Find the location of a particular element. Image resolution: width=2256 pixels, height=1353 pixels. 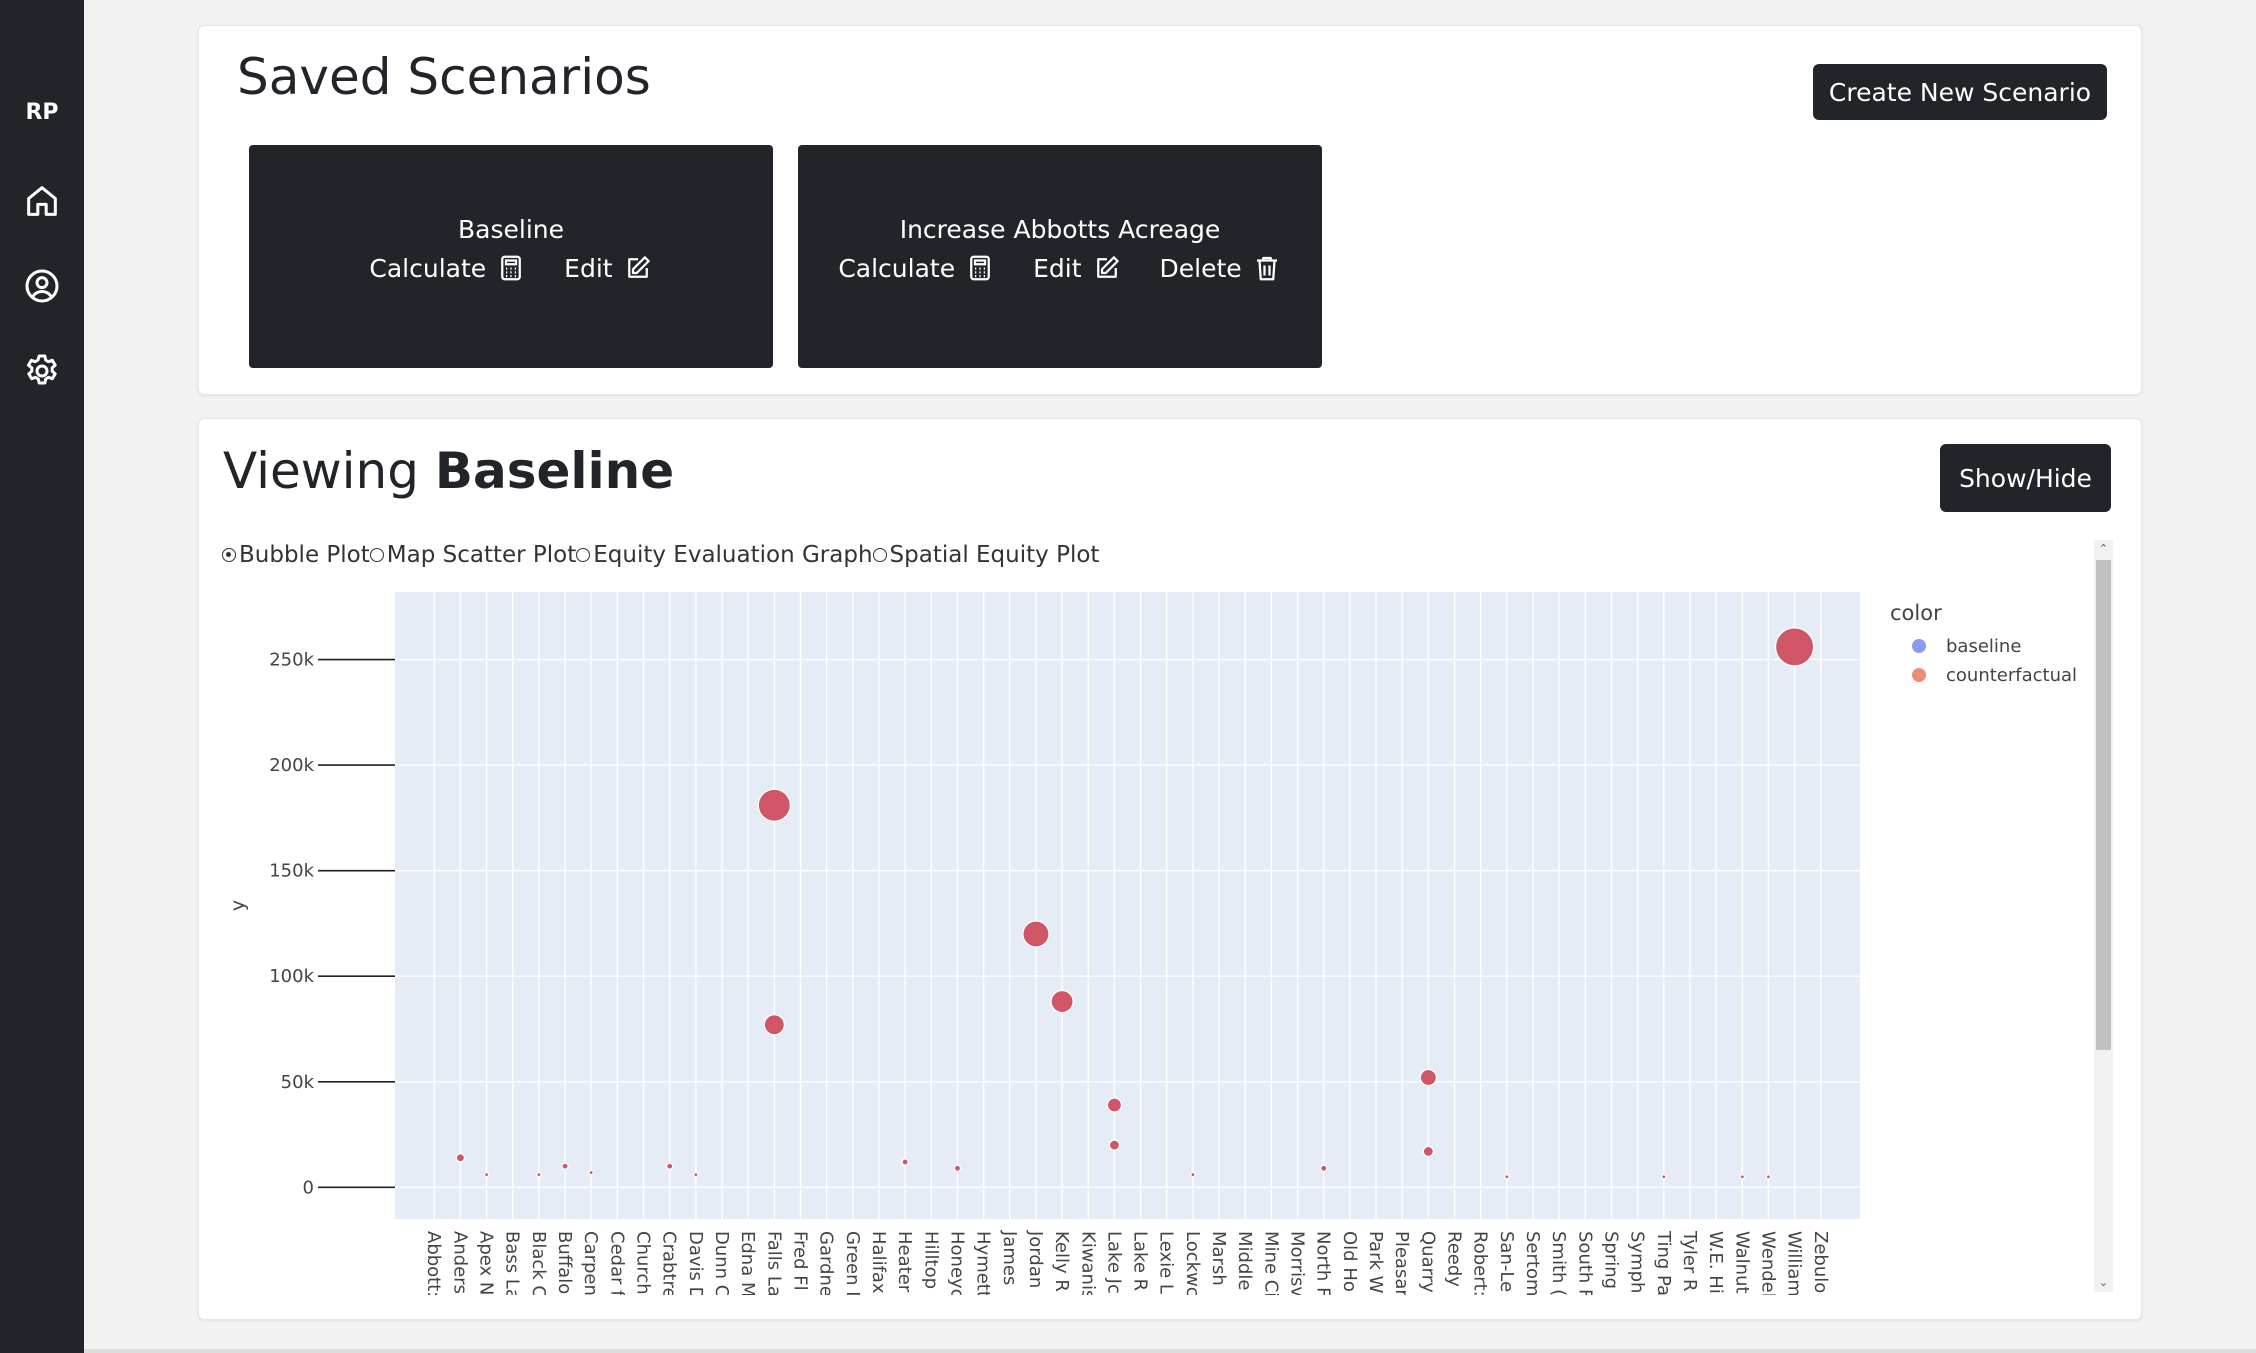

y-tick-label: 0 is located at coordinates (308, 1187).